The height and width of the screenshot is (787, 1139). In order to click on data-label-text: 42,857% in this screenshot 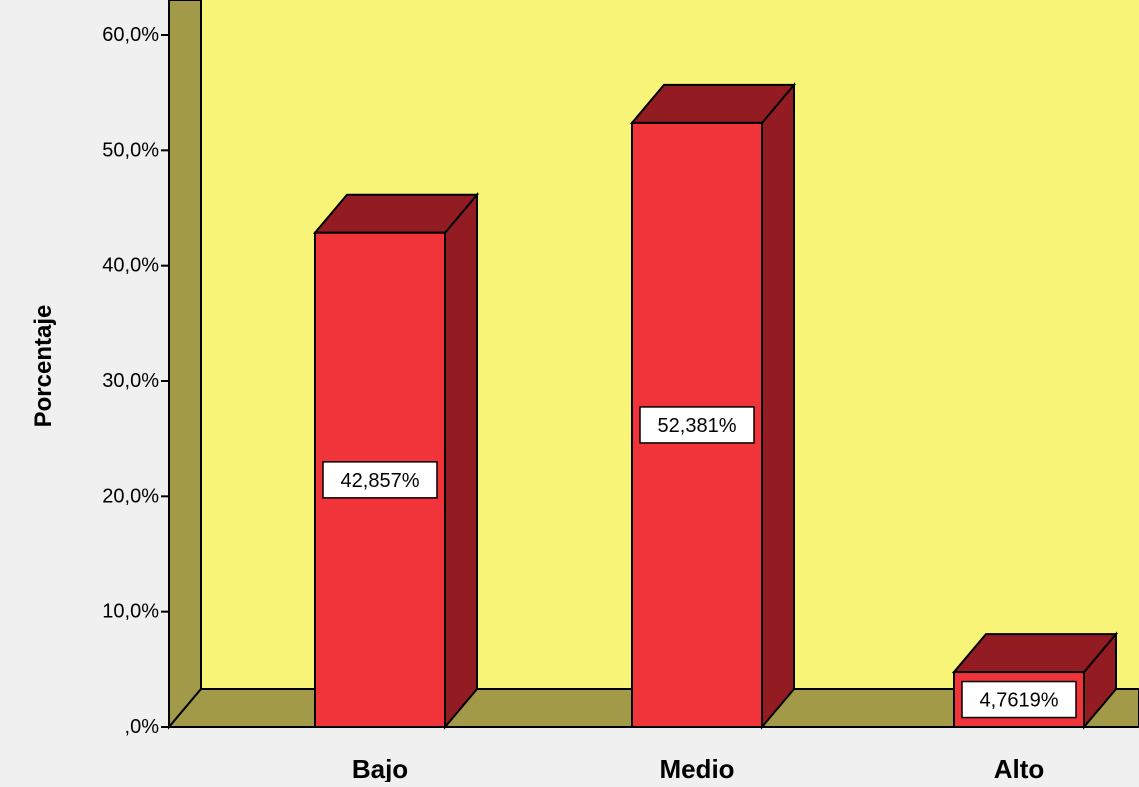, I will do `click(380, 481)`.